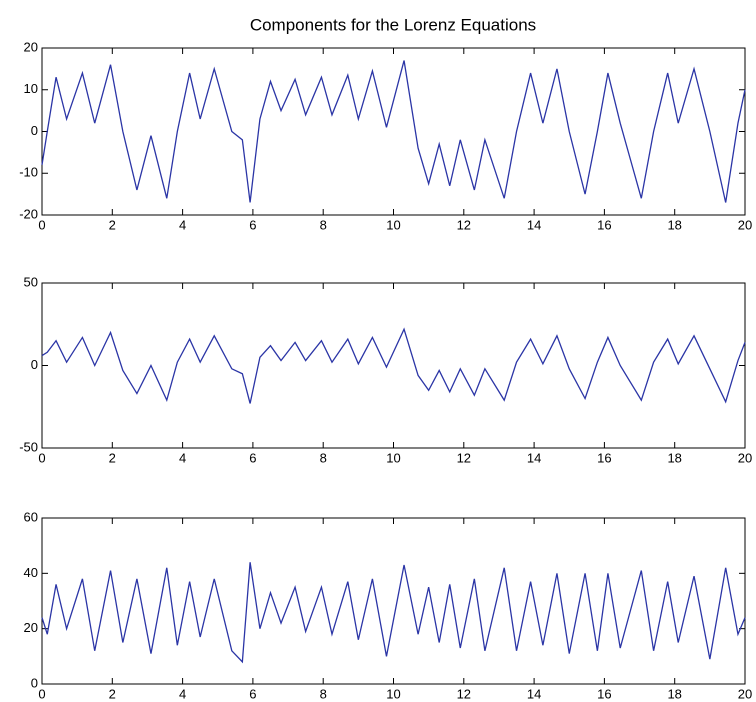 The width and height of the screenshot is (756, 702). Describe the element at coordinates (28, 172) in the screenshot. I see `y-tick-label: -10` at that location.